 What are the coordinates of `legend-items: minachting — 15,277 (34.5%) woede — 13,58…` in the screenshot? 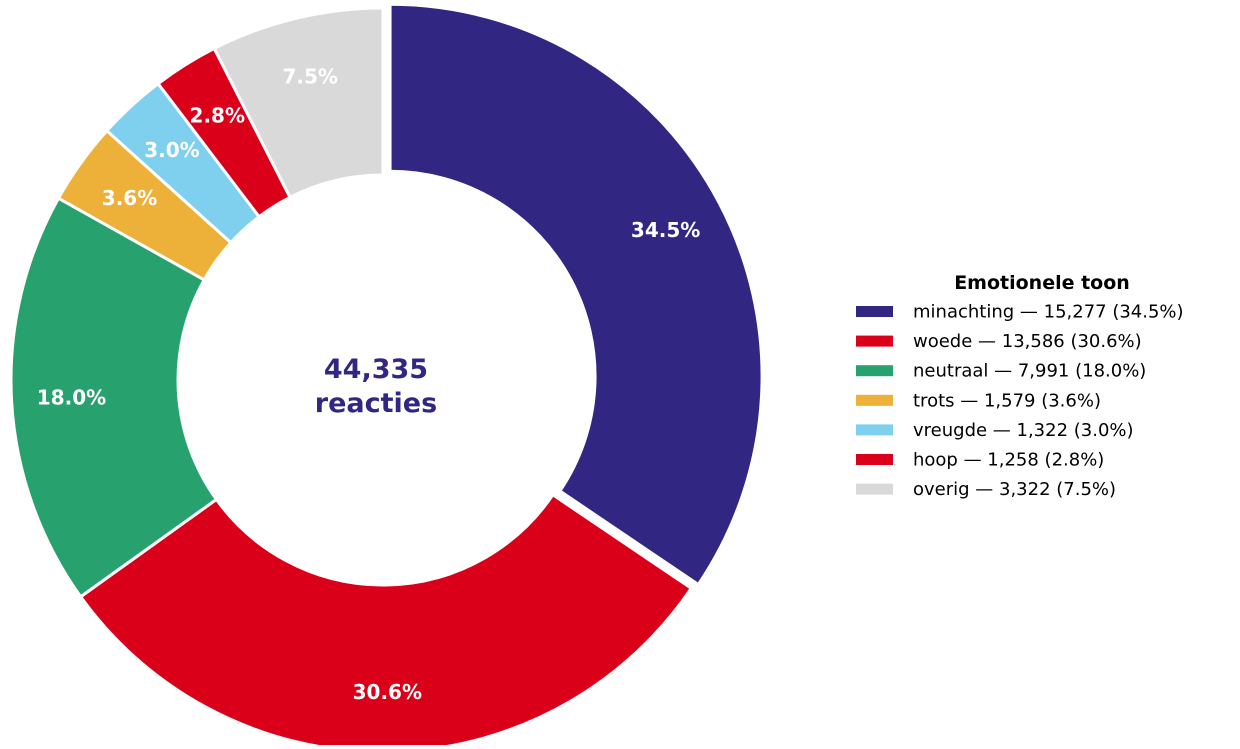 It's located at (1020, 401).